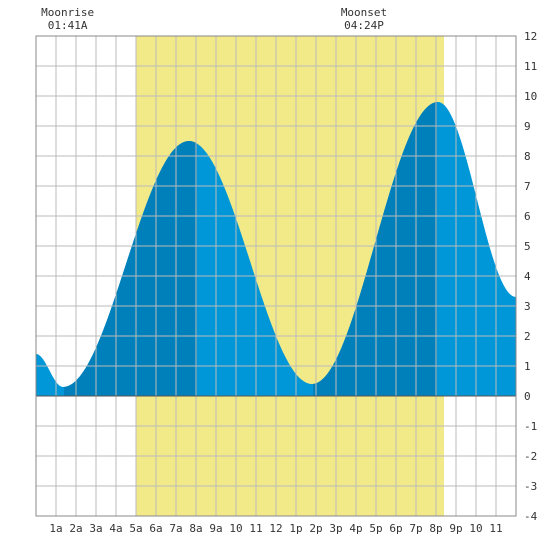 The height and width of the screenshot is (550, 550). Describe the element at coordinates (55, 528) in the screenshot. I see `x-tick-label: 1a` at that location.